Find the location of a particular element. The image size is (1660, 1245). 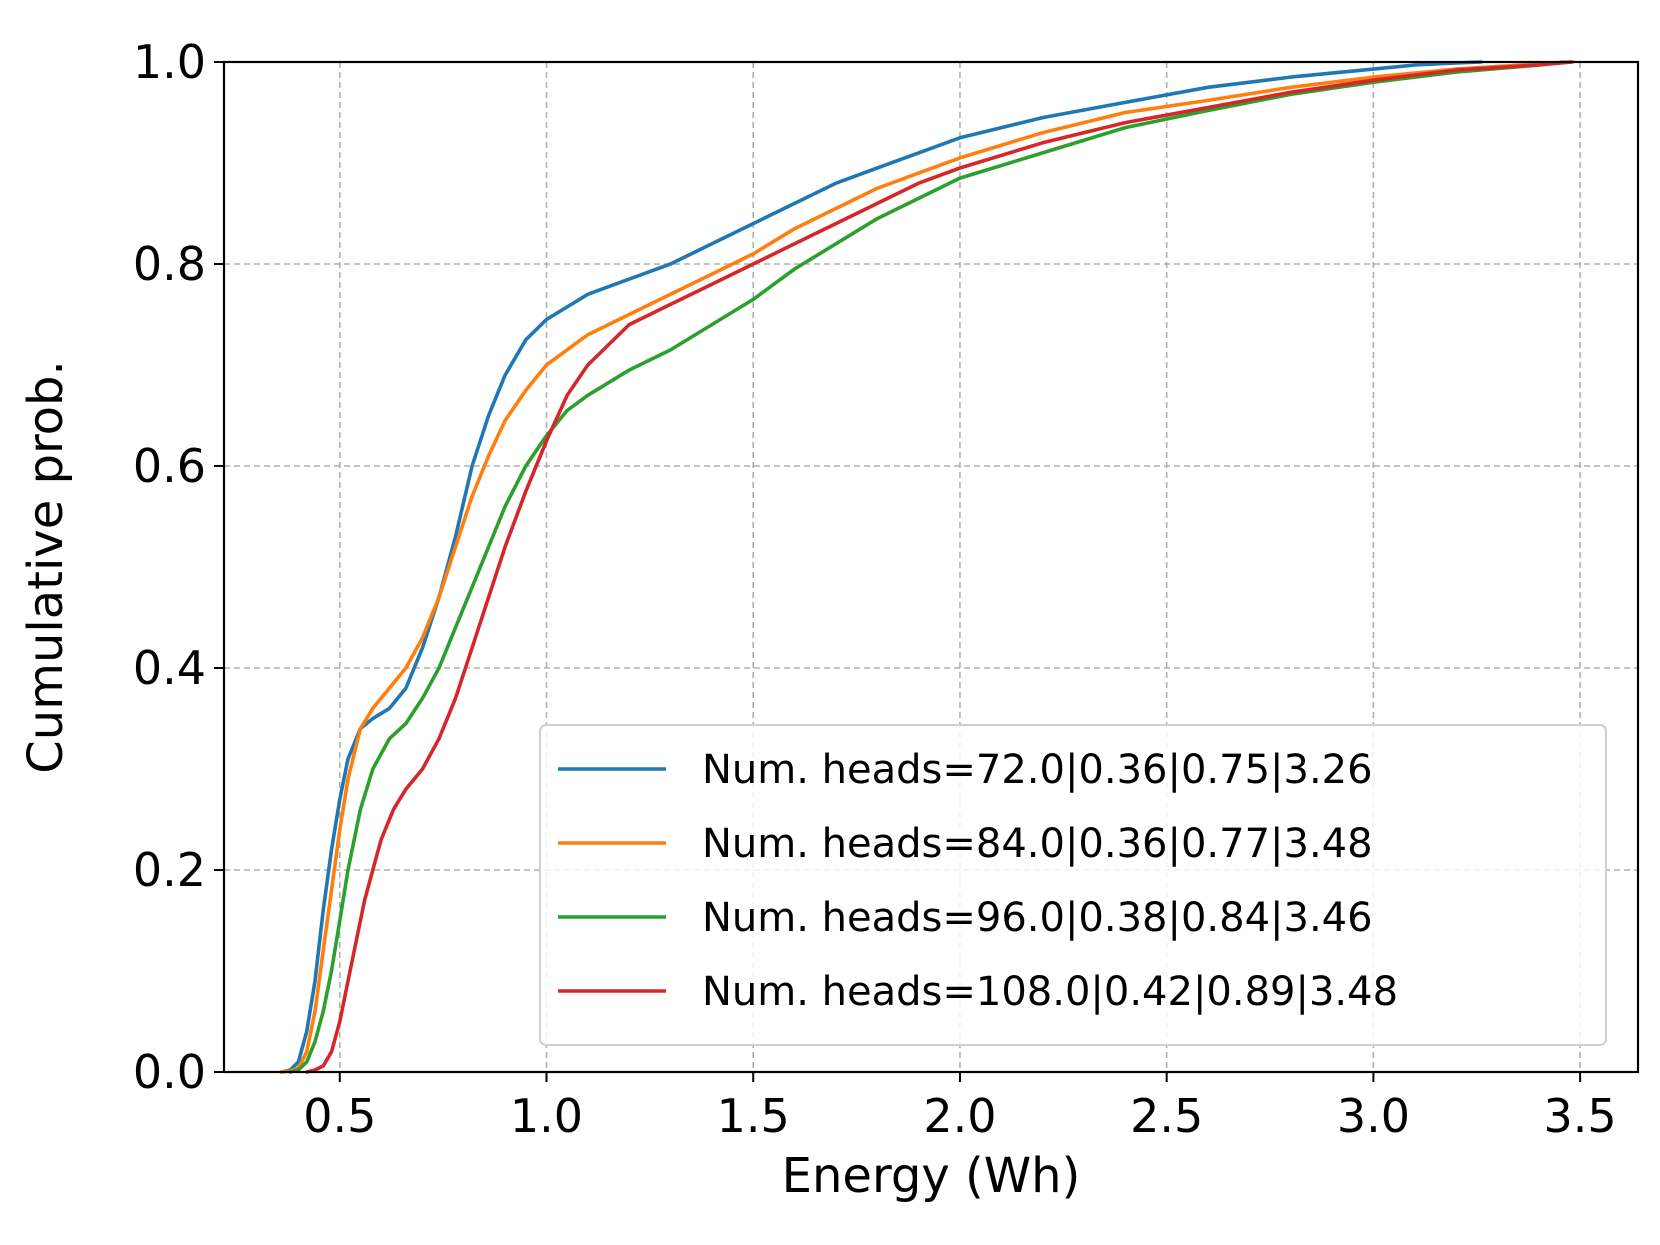

x-tick-label-4: 2.5 is located at coordinates (1166, 1116).